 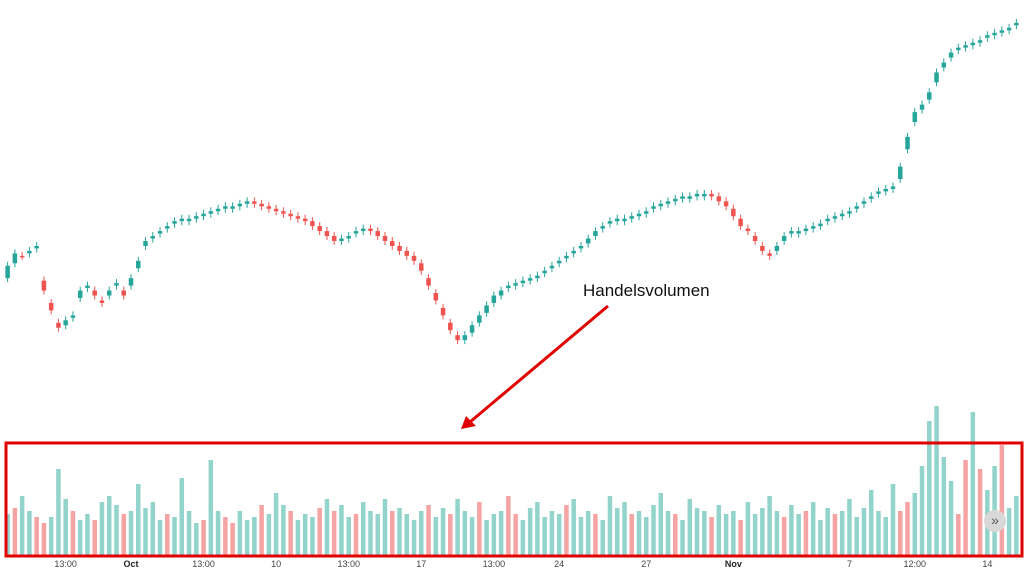 I want to click on scroll-to-realtime-button: », so click(x=995, y=521).